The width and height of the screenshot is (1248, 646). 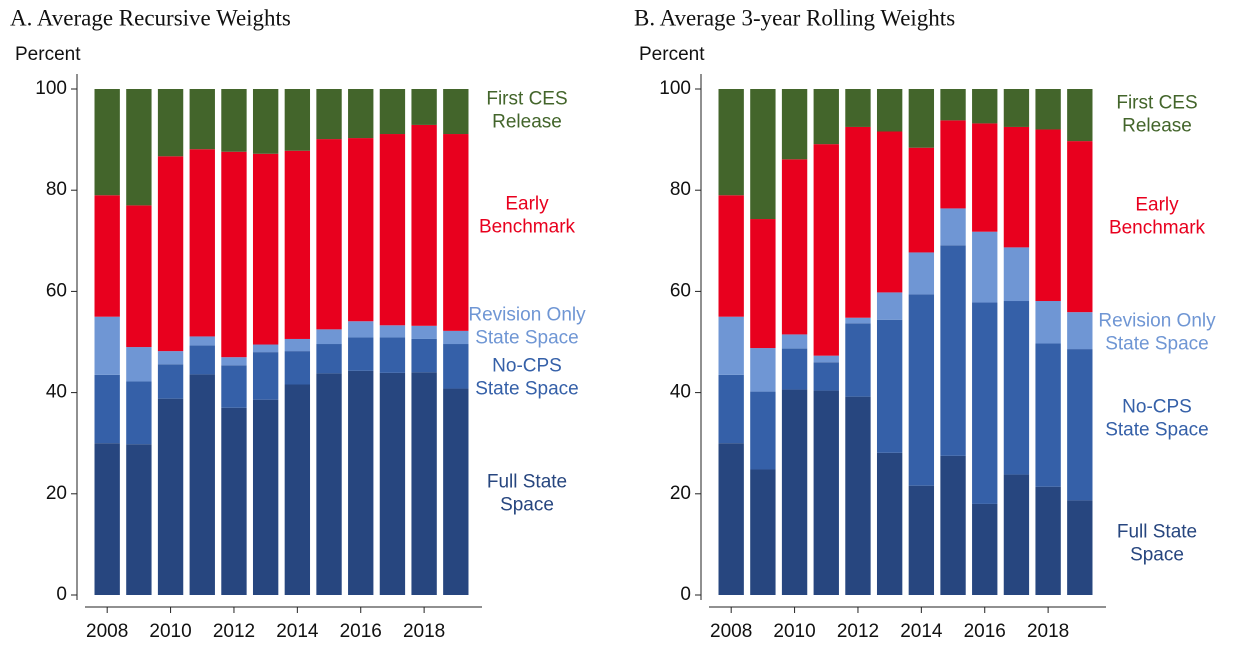 I want to click on series-label: First CES Release, so click(x=526, y=111).